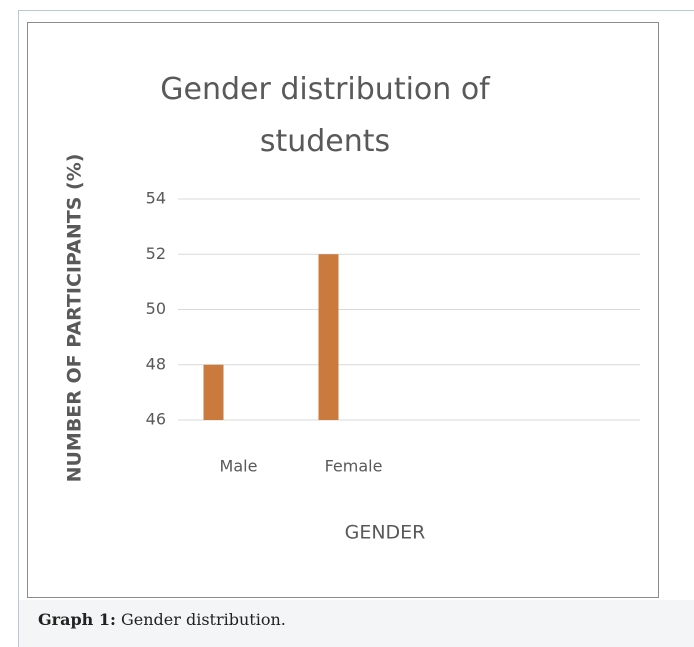 The image size is (694, 647). What do you see at coordinates (156, 363) in the screenshot?
I see `y-tick-label: 48` at bounding box center [156, 363].